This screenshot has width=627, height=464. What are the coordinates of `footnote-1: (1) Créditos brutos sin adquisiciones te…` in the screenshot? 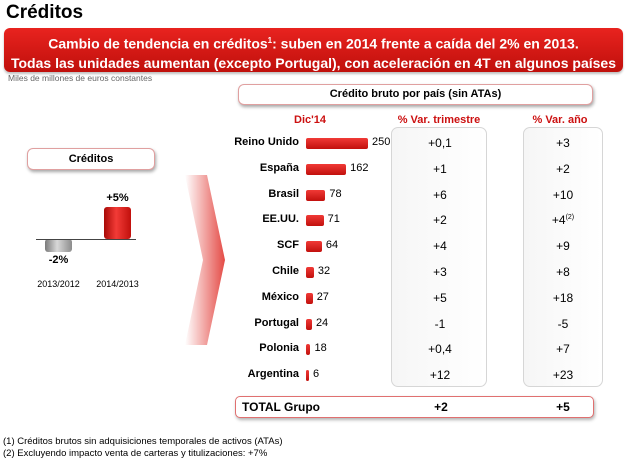 It's located at (143, 441).